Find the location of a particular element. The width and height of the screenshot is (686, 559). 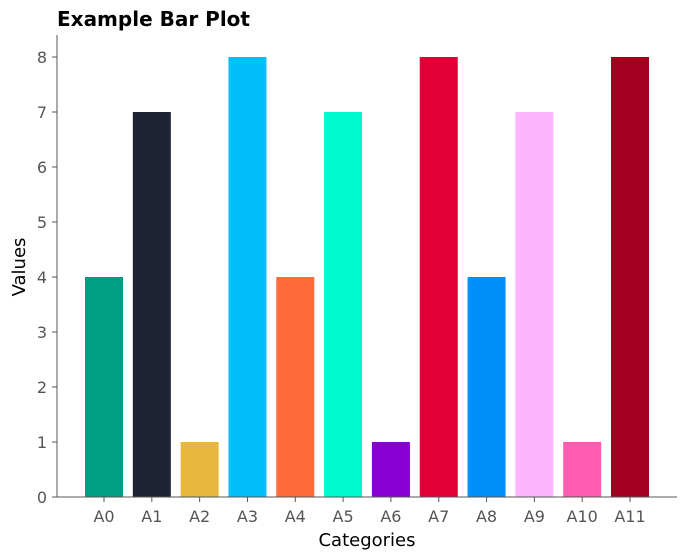

y-tick-label-3: 3 is located at coordinates (42, 332).